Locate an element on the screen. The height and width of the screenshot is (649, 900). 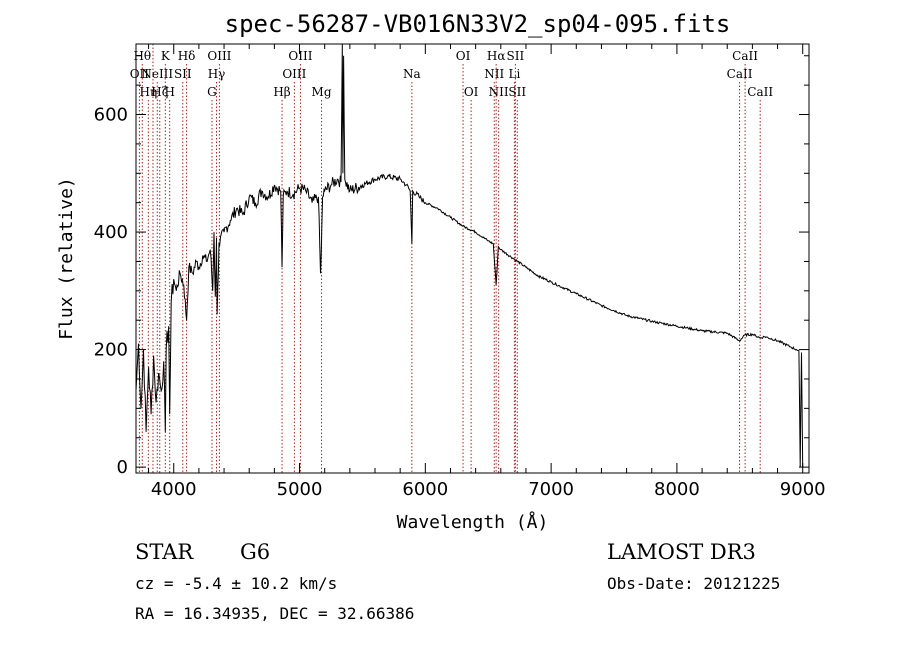
object-subclass: G6 is located at coordinates (255, 552).